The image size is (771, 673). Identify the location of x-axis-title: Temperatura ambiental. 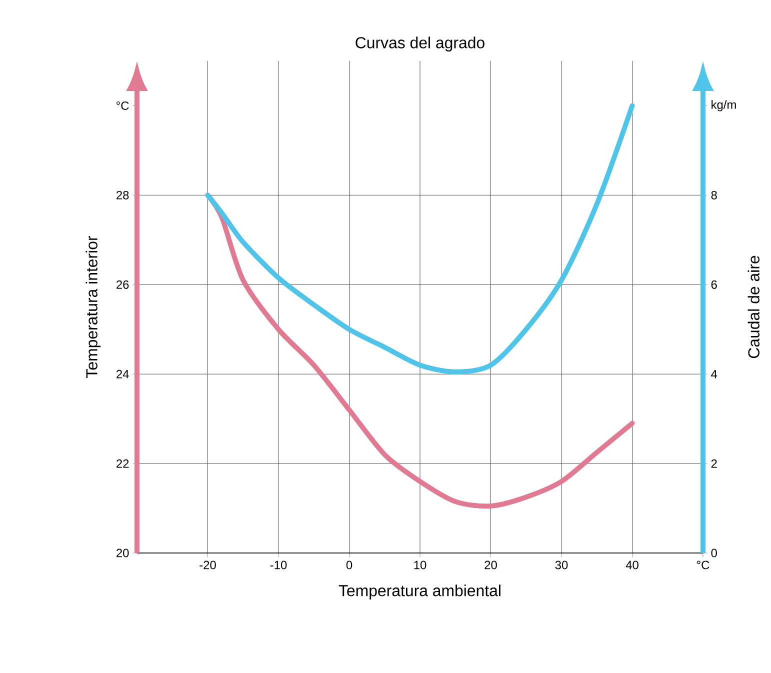
(419, 592).